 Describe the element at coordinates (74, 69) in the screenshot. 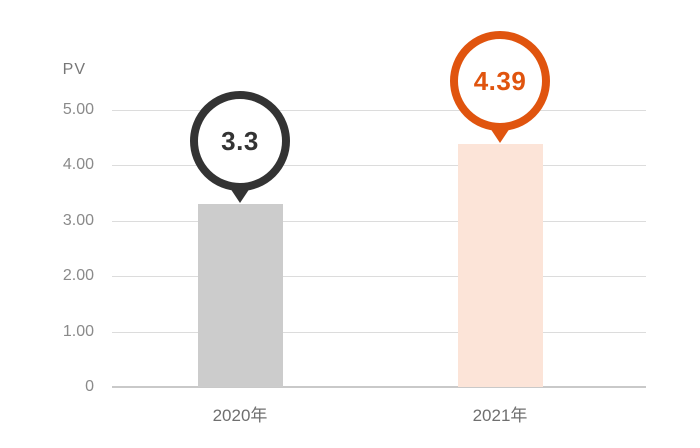

I see `y-axis-unit-label: PV` at that location.